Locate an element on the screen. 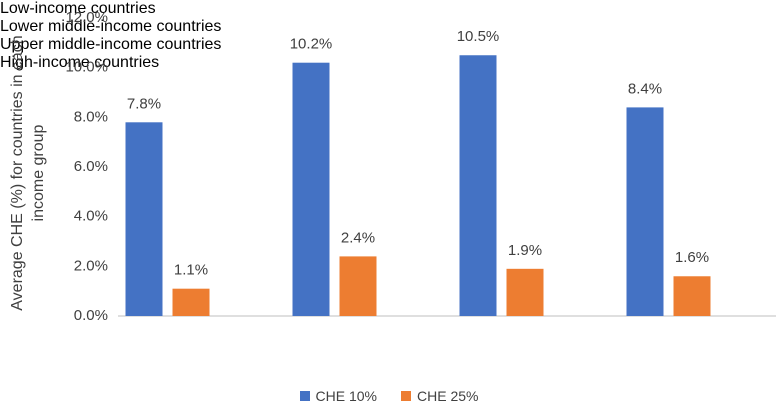 The height and width of the screenshot is (412, 778). x-tick-label: High-income countries is located at coordinates (80, 62).